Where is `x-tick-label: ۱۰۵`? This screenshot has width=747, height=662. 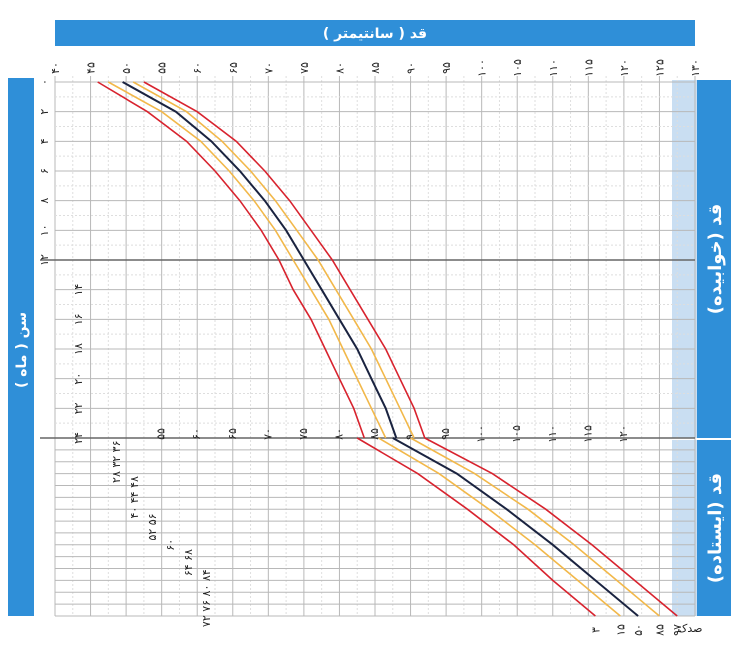
x-tick-label: ۱۰۵ is located at coordinates (517, 68).